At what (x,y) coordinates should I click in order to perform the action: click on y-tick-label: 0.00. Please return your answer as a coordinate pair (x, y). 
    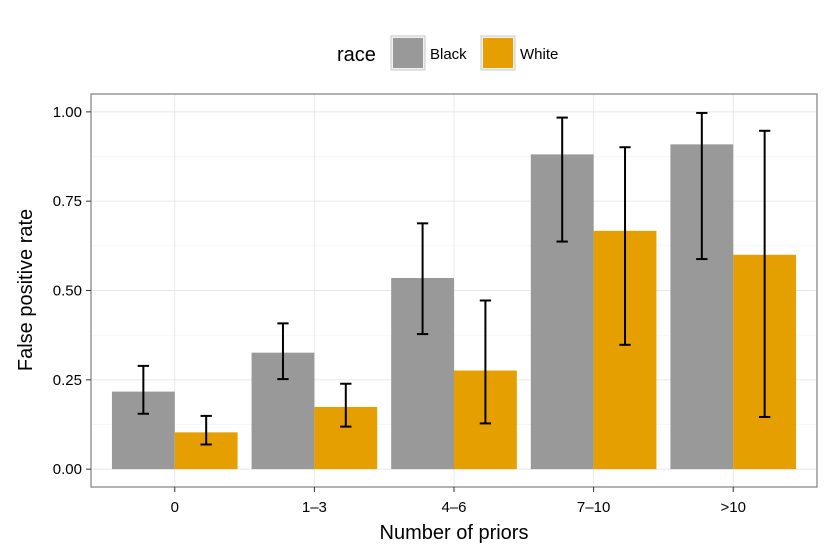
    Looking at the image, I should click on (67, 469).